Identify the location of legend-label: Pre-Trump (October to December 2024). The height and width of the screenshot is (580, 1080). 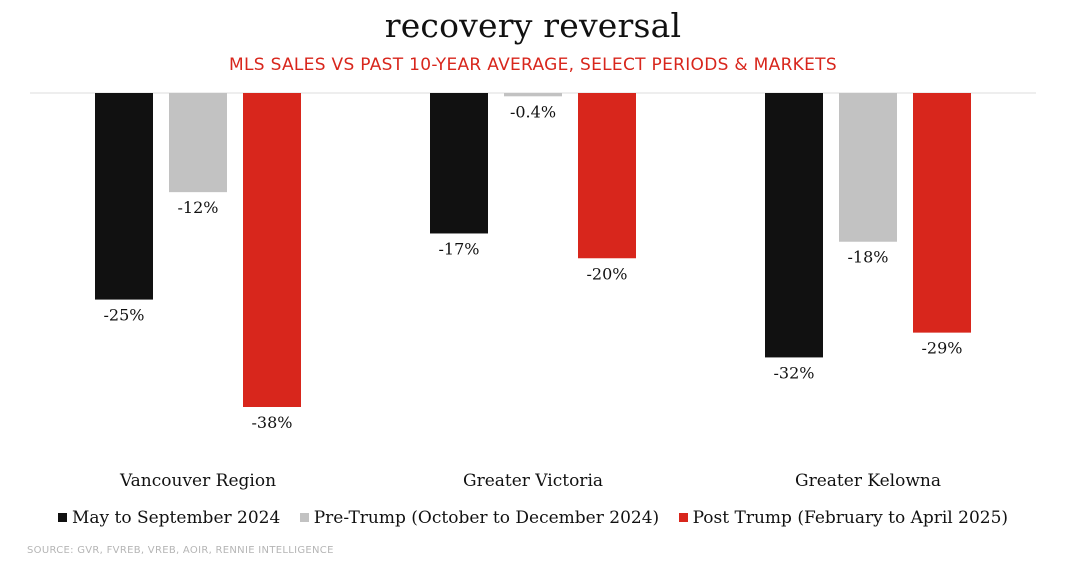
(486, 518).